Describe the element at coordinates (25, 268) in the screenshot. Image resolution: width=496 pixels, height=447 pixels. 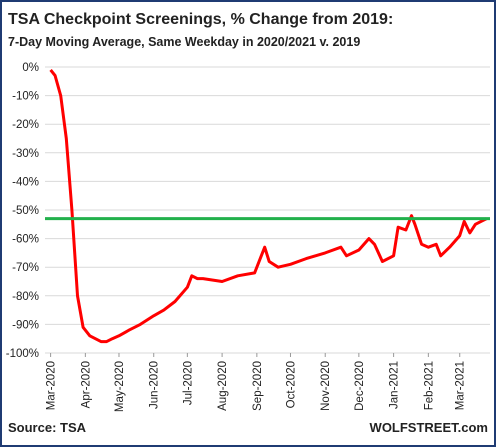
I see `y-tick-label: -70%` at that location.